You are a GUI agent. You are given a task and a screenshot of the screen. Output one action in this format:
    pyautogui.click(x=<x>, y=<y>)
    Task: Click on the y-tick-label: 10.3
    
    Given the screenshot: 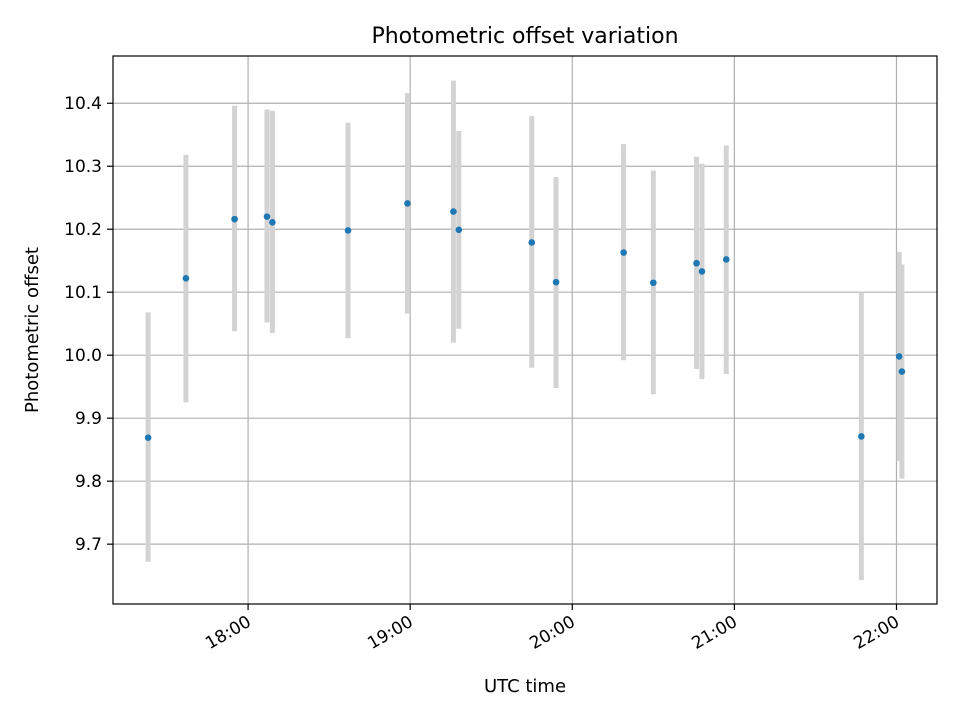 What is the action you would take?
    pyautogui.click(x=83, y=167)
    